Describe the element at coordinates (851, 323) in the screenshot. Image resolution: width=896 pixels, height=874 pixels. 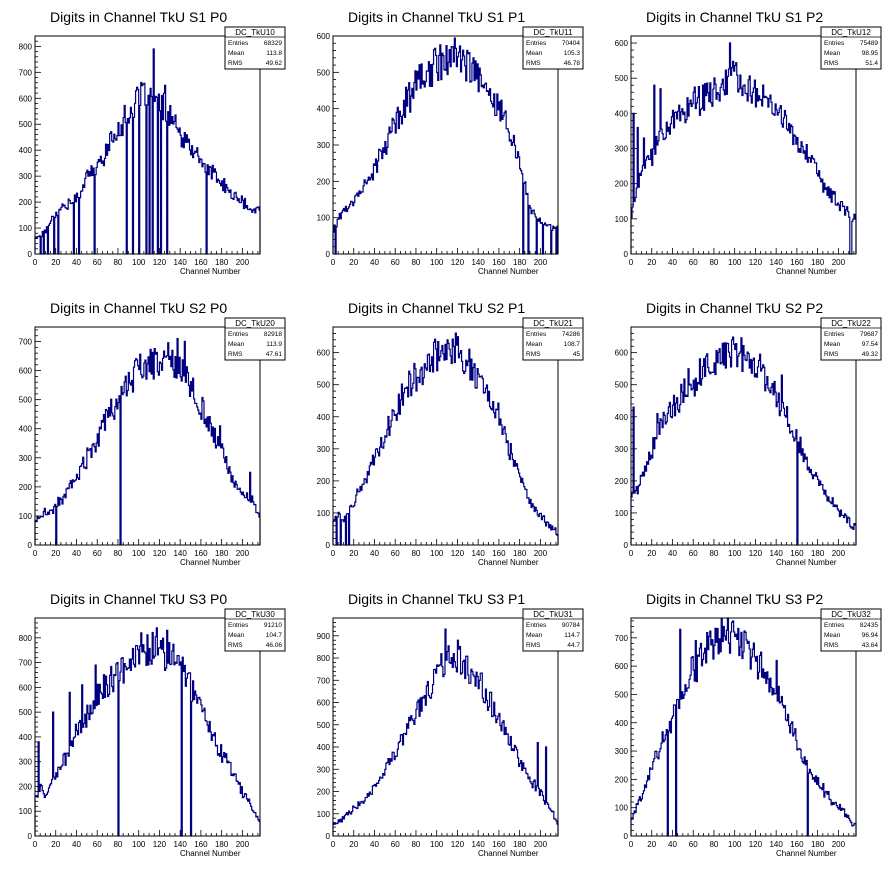
I see `stats-box-title: DC_TkU22` at that location.